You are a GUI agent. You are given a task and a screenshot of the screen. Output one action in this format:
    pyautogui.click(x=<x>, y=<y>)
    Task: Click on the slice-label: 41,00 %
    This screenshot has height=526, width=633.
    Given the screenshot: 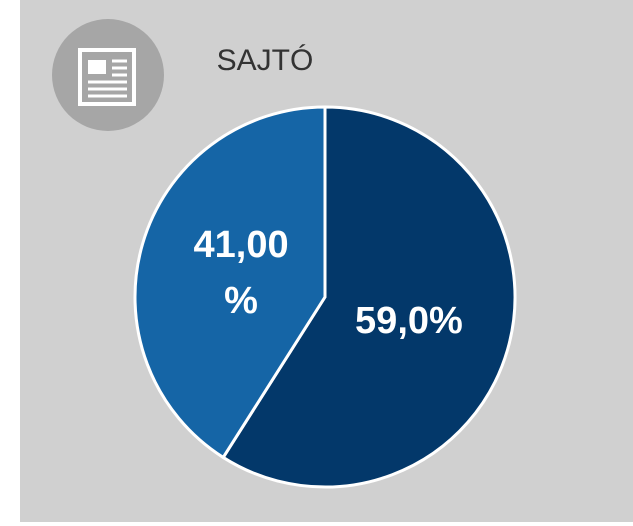 What is the action you would take?
    pyautogui.click(x=241, y=272)
    